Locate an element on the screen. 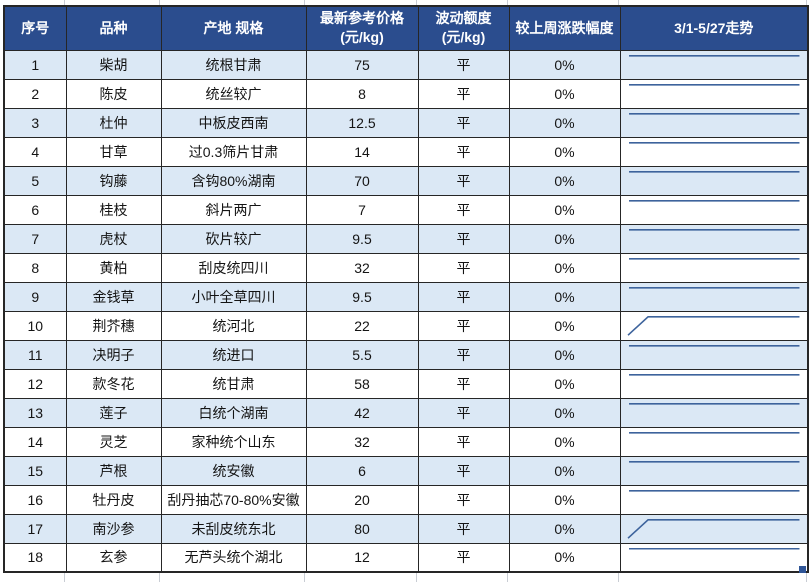 This screenshot has width=810, height=587. cell-variety: 决明子 is located at coordinates (113, 354).